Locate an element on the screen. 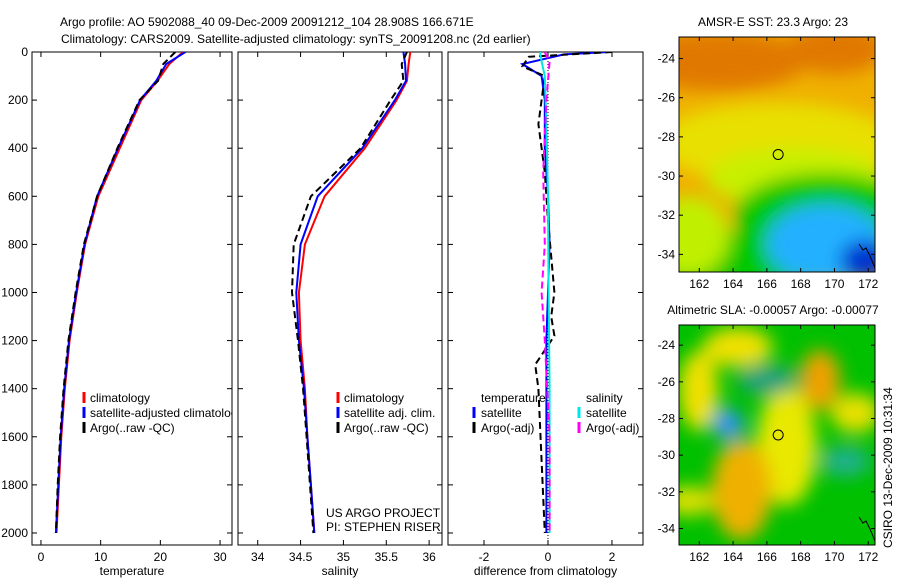 The width and height of the screenshot is (900, 580). x-tick-label: 20 is located at coordinates (161, 557).